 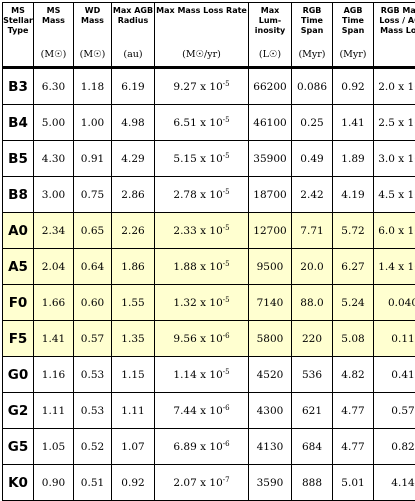 I want to click on value-mantissa: 1.4 x 10, so click(x=396, y=267).